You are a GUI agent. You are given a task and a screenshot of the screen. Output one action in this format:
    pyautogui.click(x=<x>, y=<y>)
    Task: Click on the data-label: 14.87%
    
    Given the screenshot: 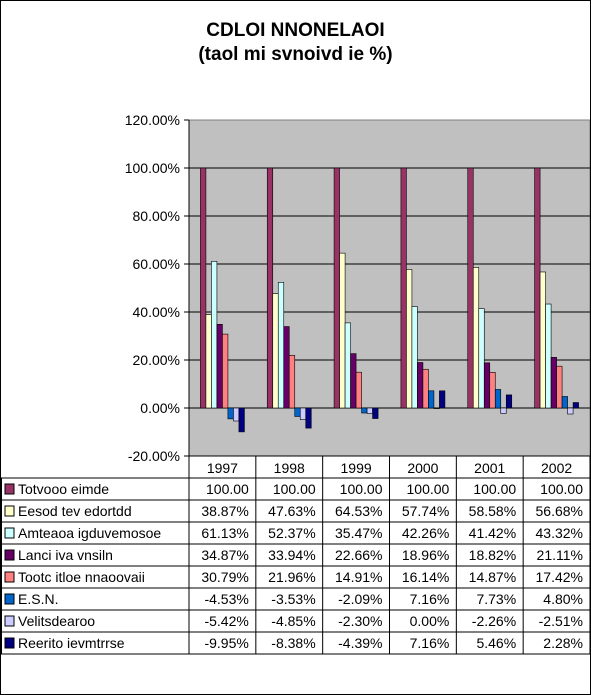 What is the action you would take?
    pyautogui.click(x=492, y=577)
    